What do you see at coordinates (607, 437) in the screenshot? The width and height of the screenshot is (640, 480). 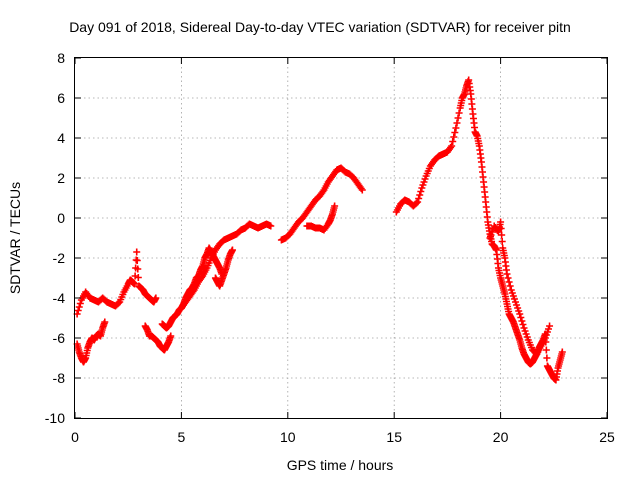 I see `x-tick-label: 25` at bounding box center [607, 437].